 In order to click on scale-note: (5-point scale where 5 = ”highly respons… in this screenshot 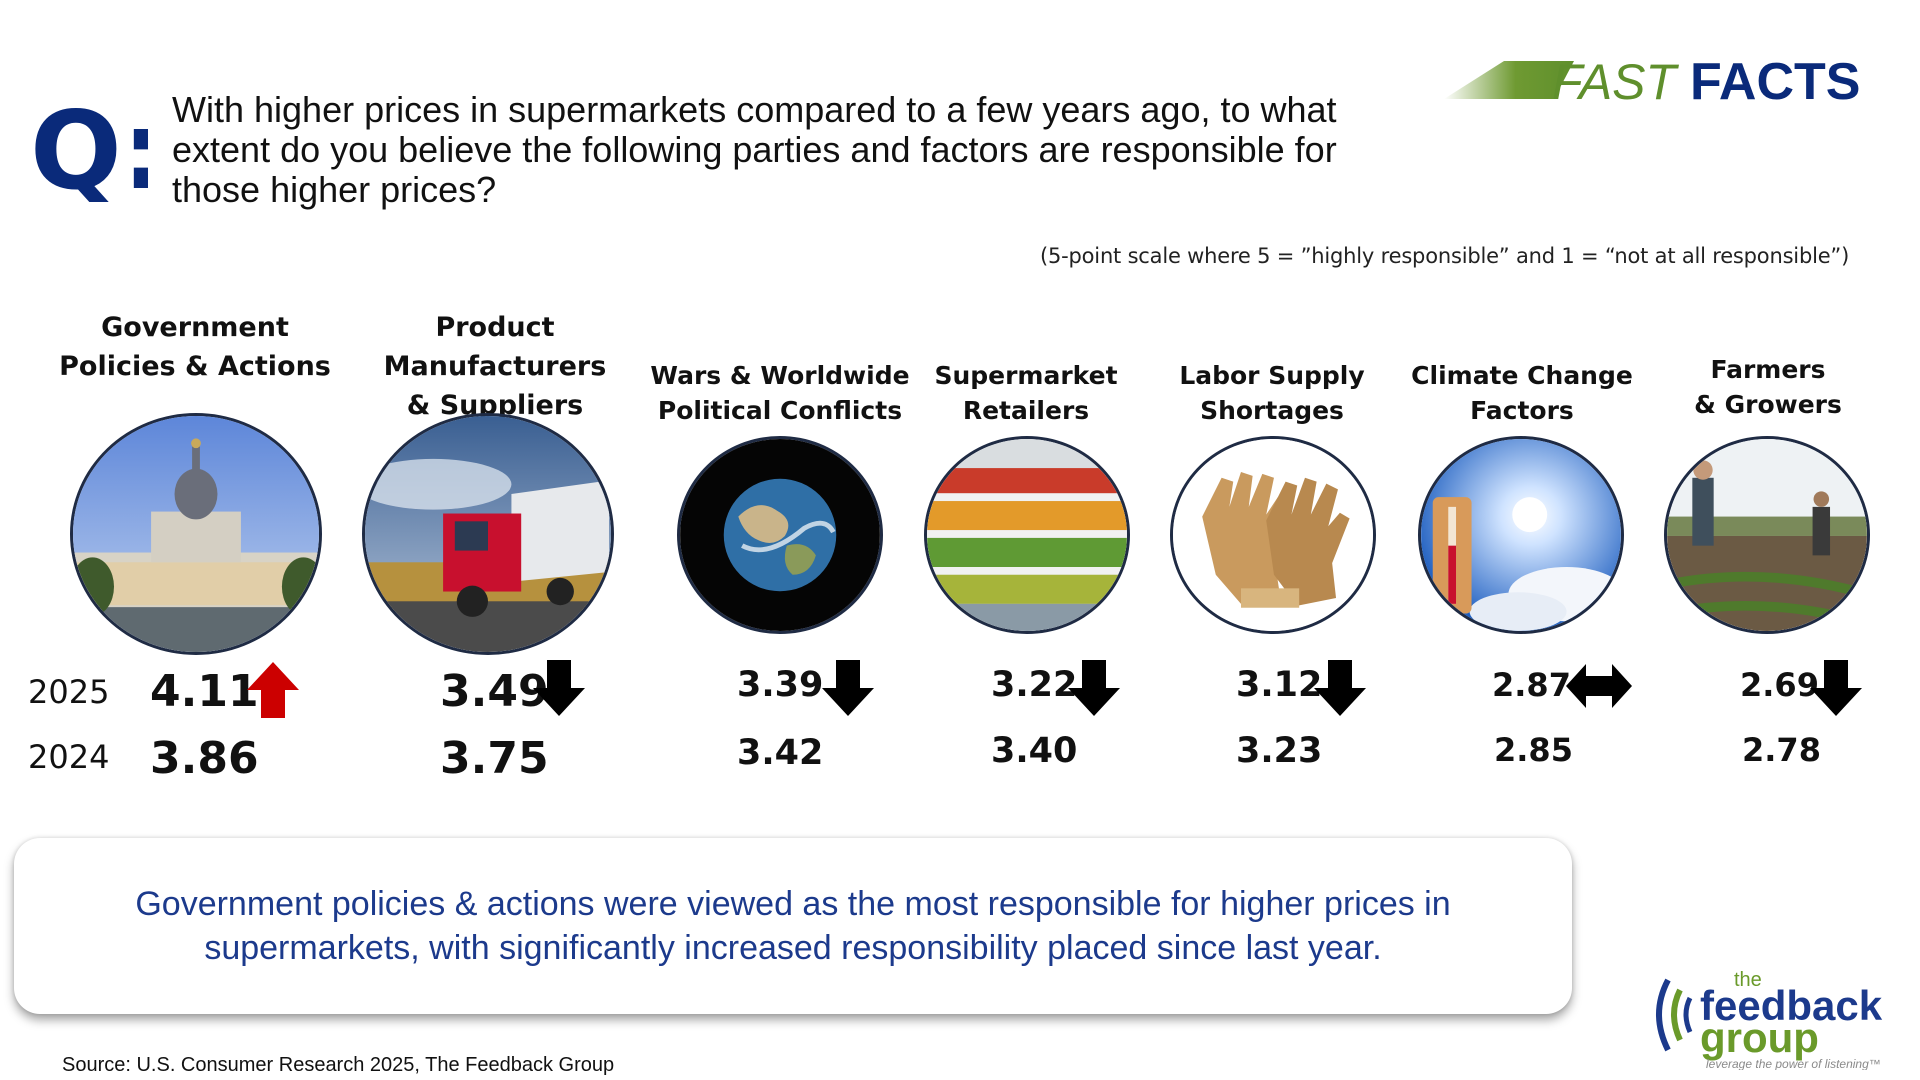, I will do `click(1445, 256)`.